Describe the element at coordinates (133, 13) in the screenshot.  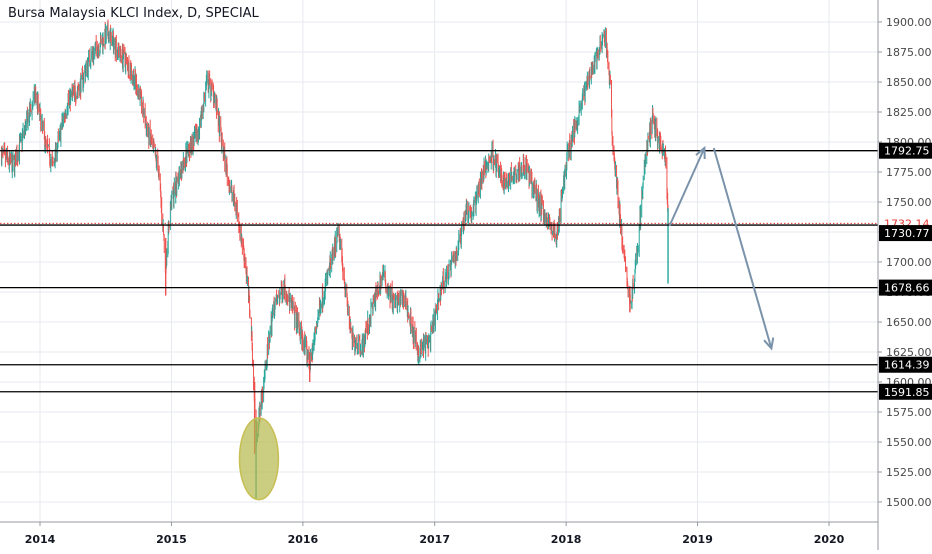
I see `chart-title: Bursa Malaysia KLCI Index, D, SPECIAL` at that location.